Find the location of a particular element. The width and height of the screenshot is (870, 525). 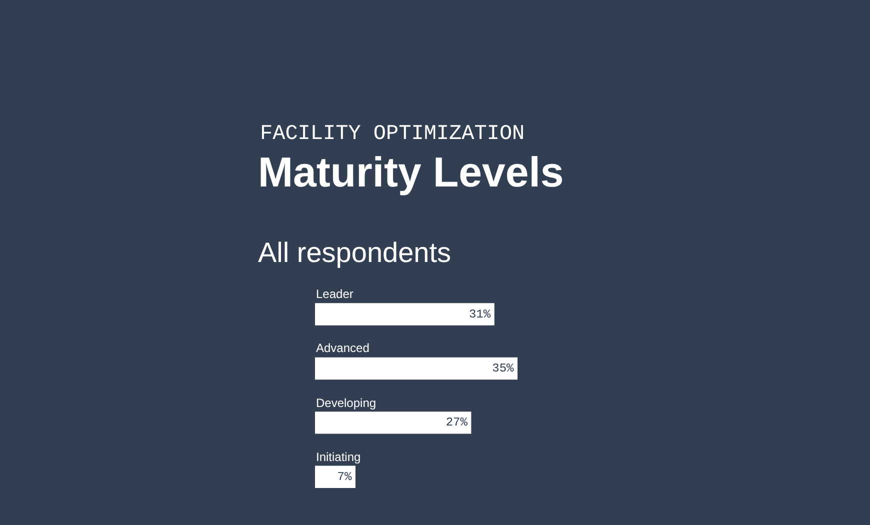

data-label: 27% is located at coordinates (457, 423).